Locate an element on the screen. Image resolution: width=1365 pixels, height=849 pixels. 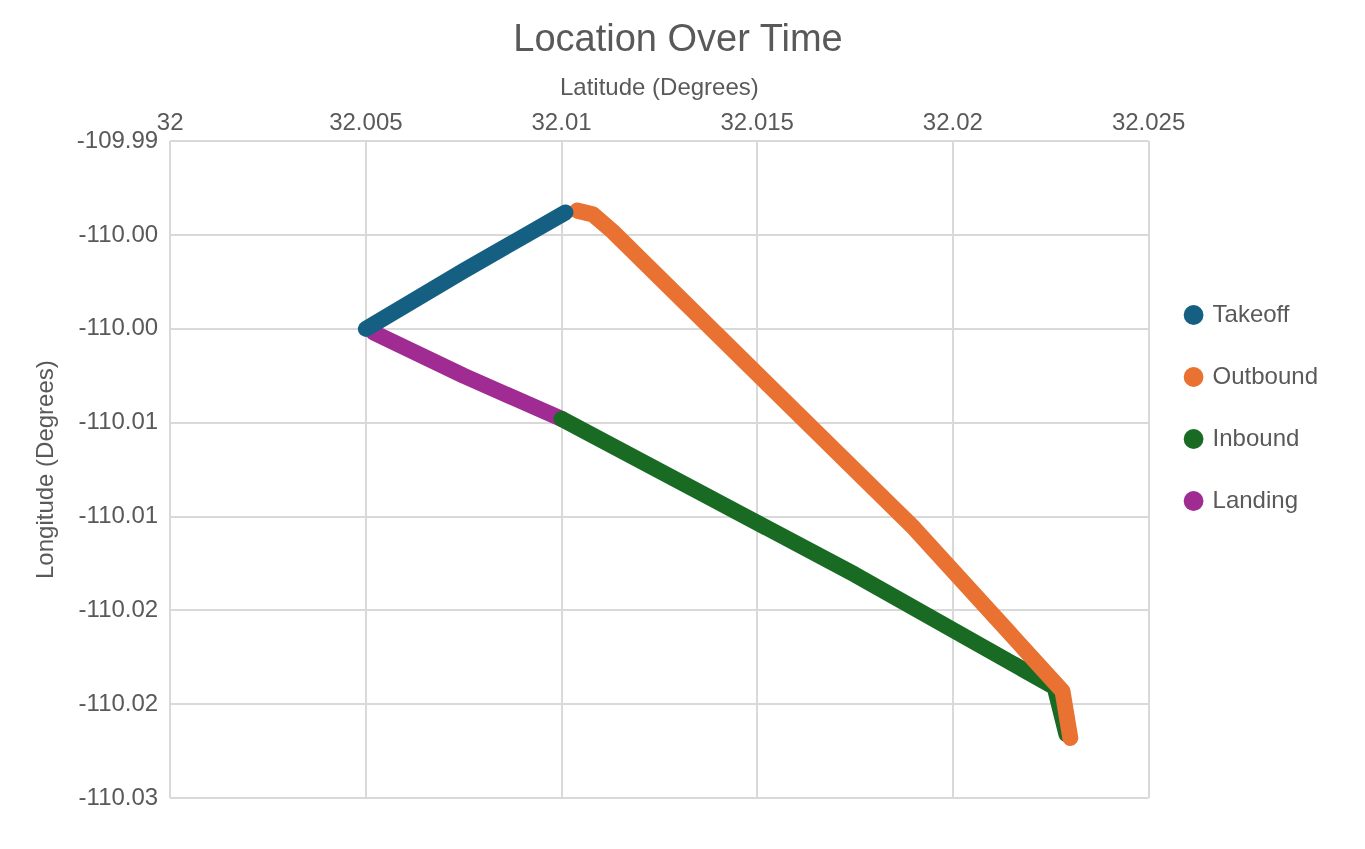
x-tick-label: 32.01 is located at coordinates (561, 122).